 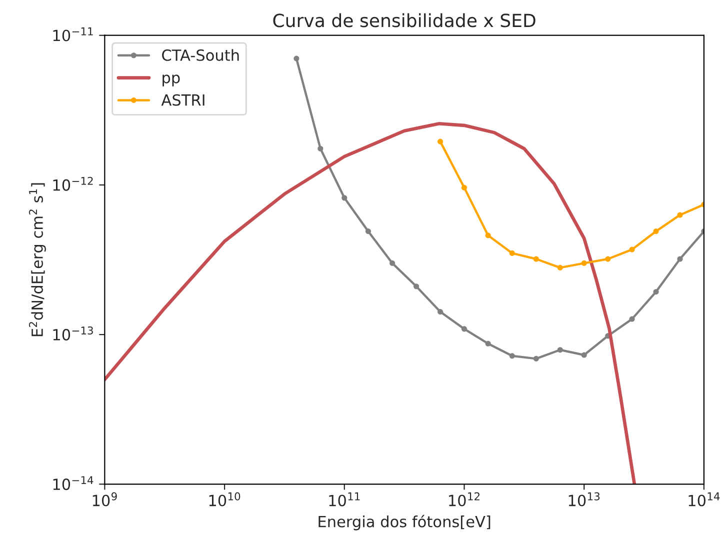 I want to click on x-tick-label: 10$^{13}$, so click(x=584, y=499).